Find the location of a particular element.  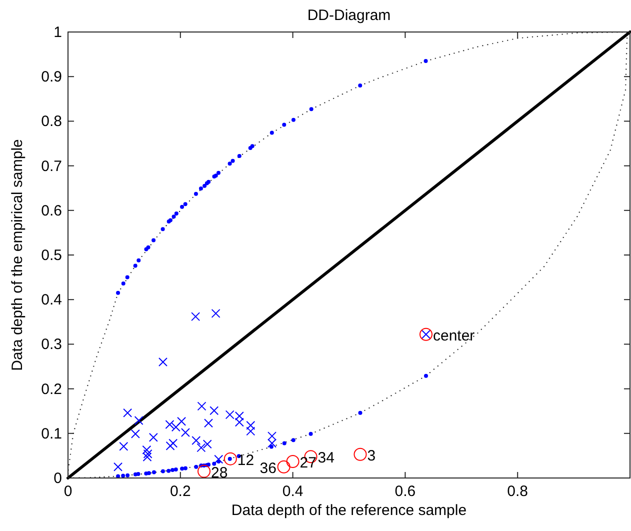

y-tick-label: 0.2 is located at coordinates (51, 389).